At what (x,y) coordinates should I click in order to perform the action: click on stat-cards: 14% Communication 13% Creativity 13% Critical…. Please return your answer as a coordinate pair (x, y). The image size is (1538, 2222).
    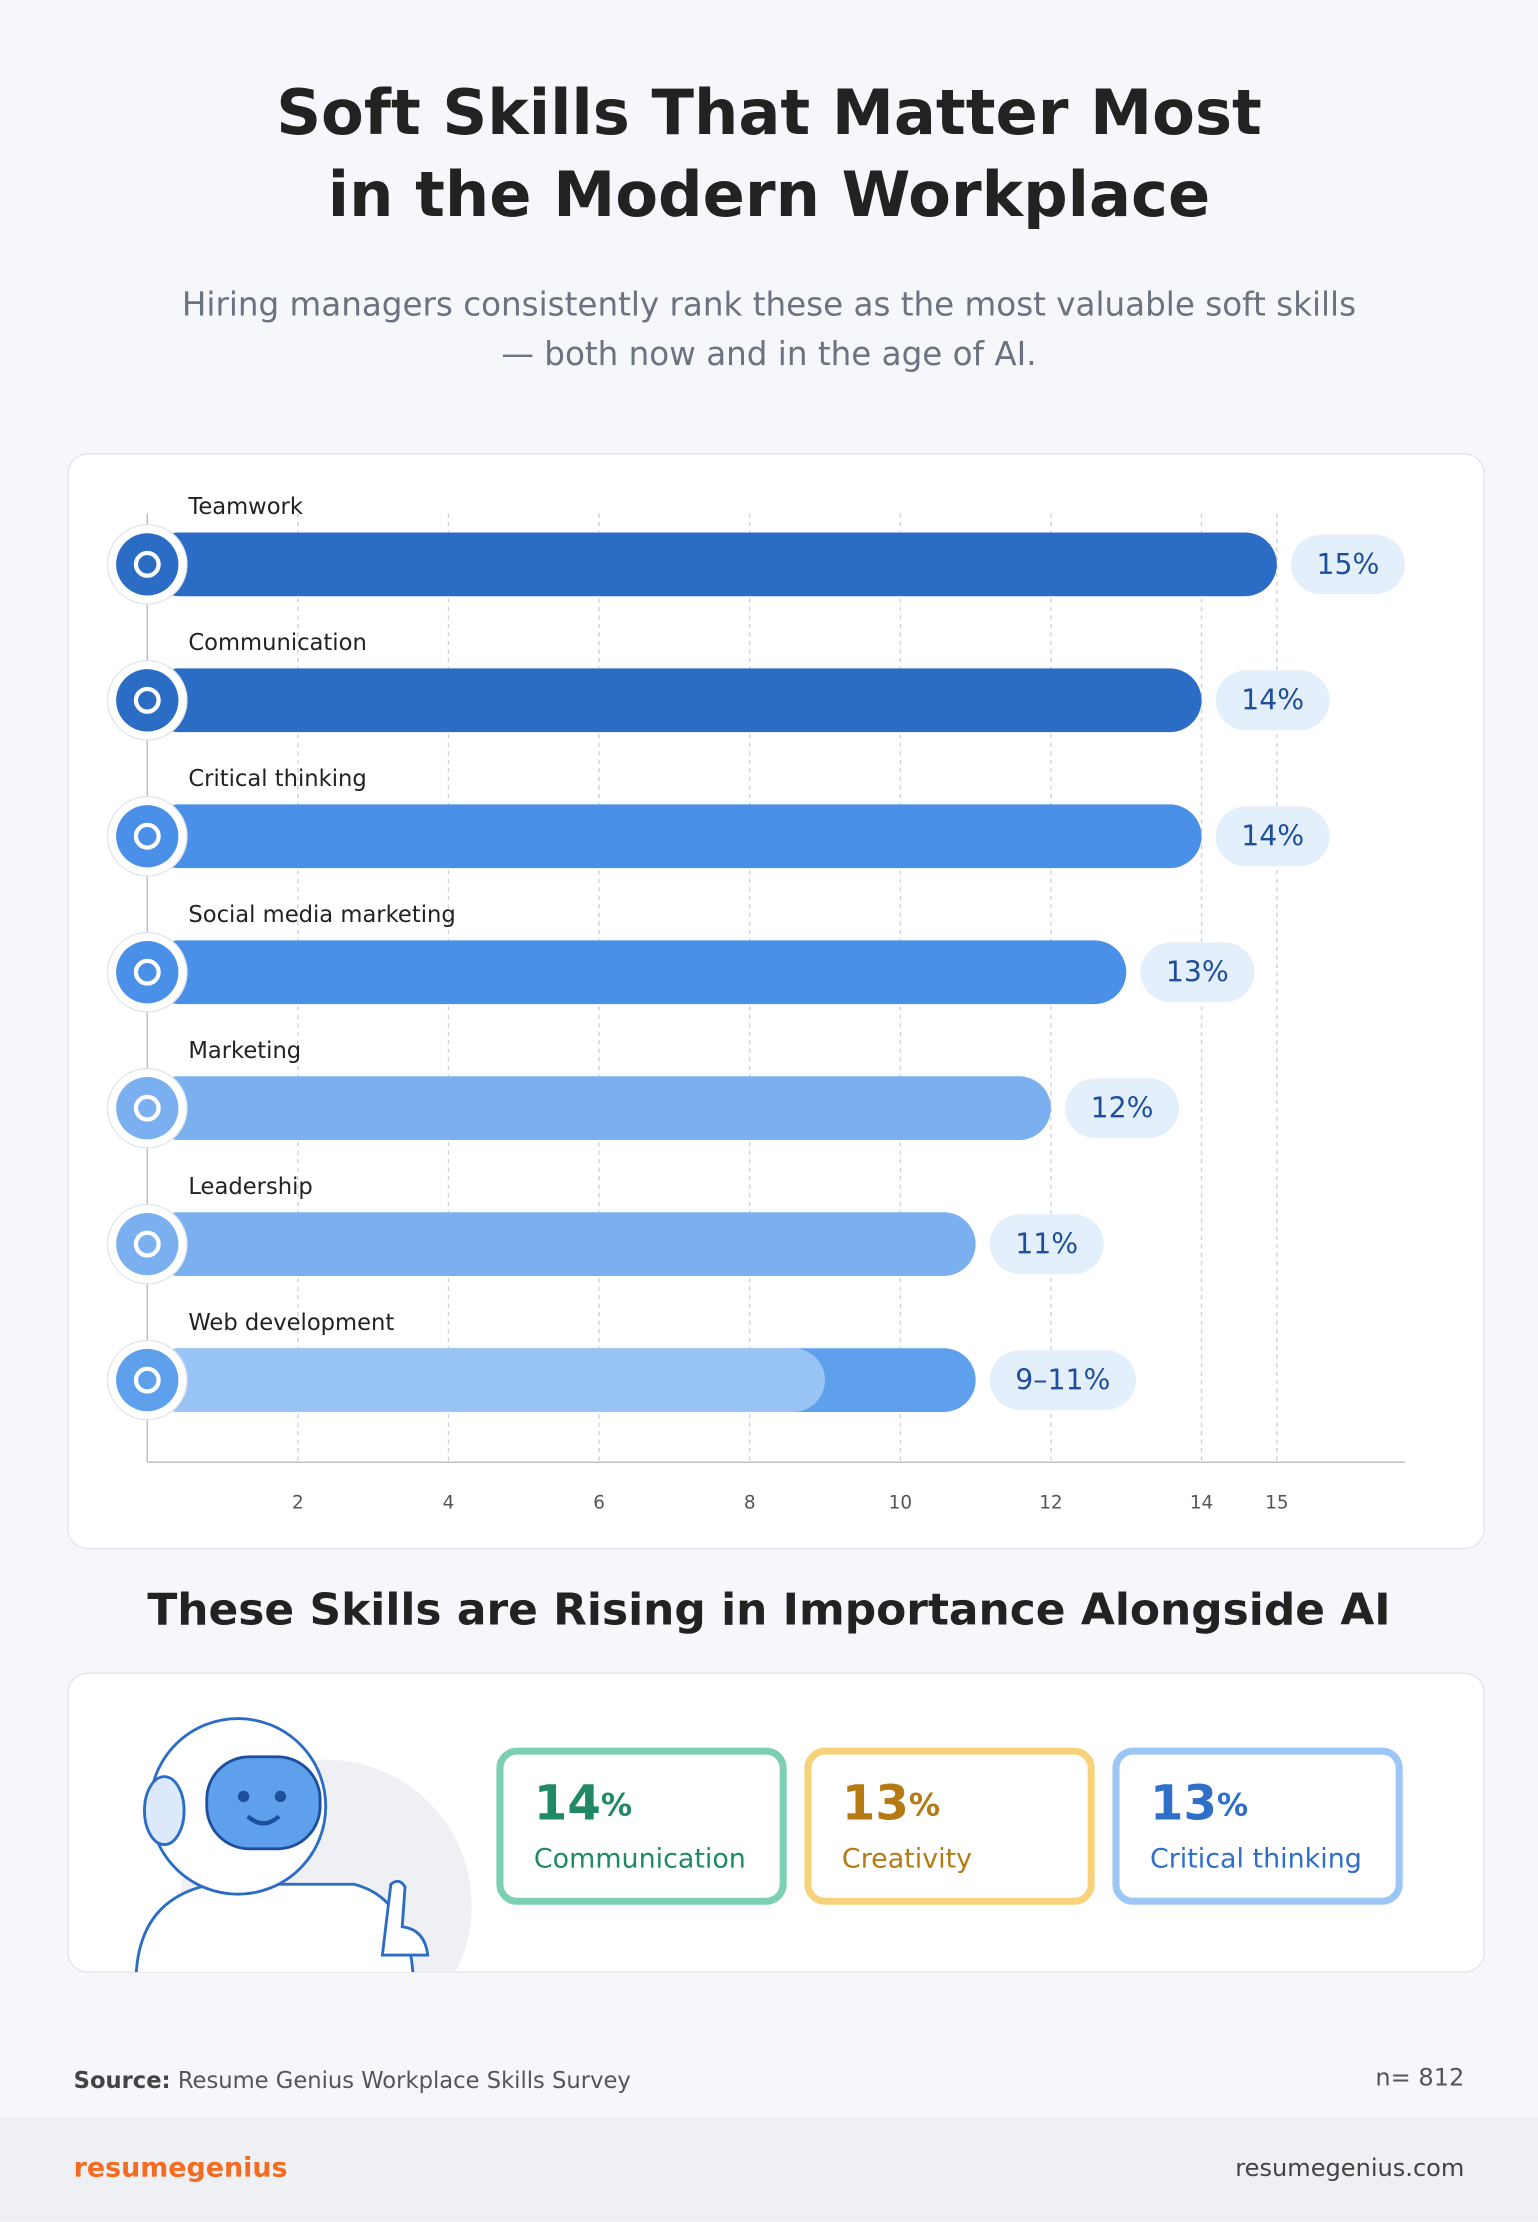
    Looking at the image, I should click on (949, 1826).